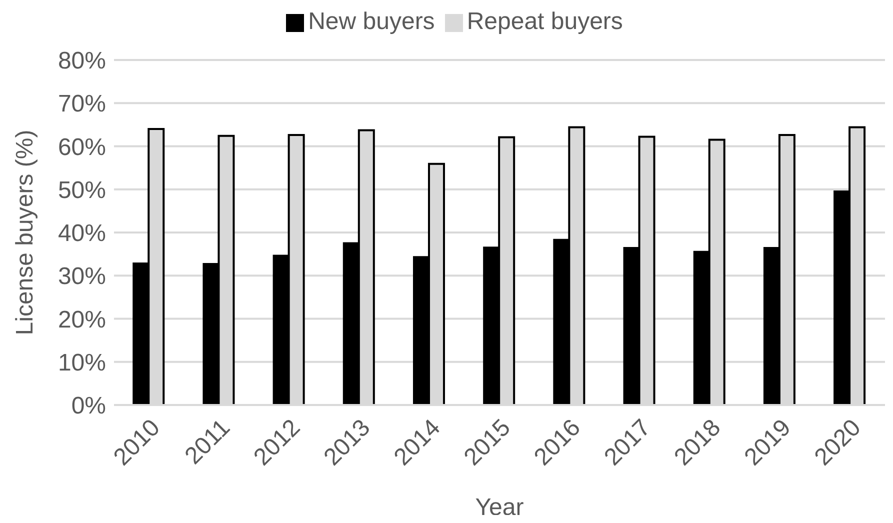 The height and width of the screenshot is (523, 893). I want to click on y-tick-label: 50%, so click(82, 190).